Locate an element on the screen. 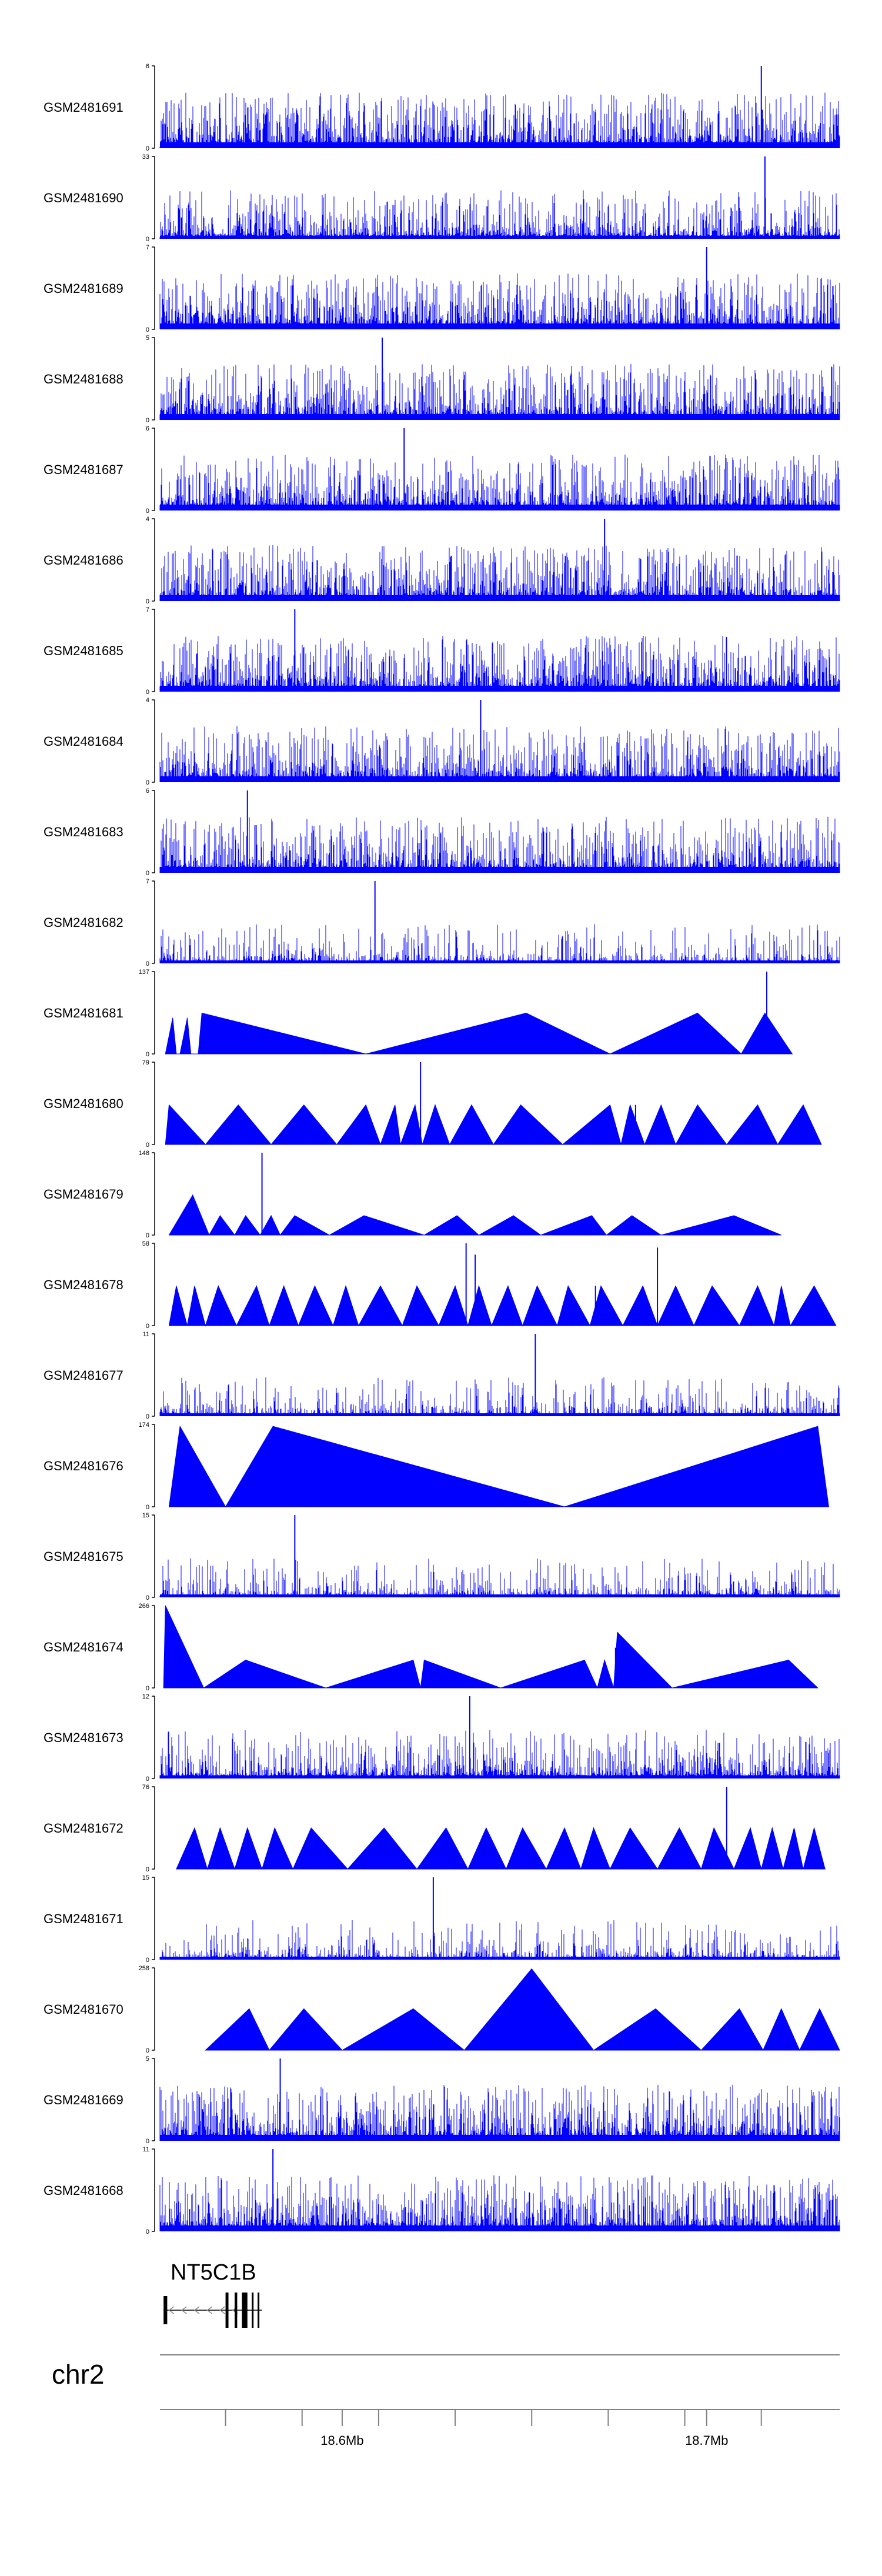 Image resolution: width=882 pixels, height=2576 pixels. track-GSM2481682: GSM2481682 7 0 is located at coordinates (442, 922).